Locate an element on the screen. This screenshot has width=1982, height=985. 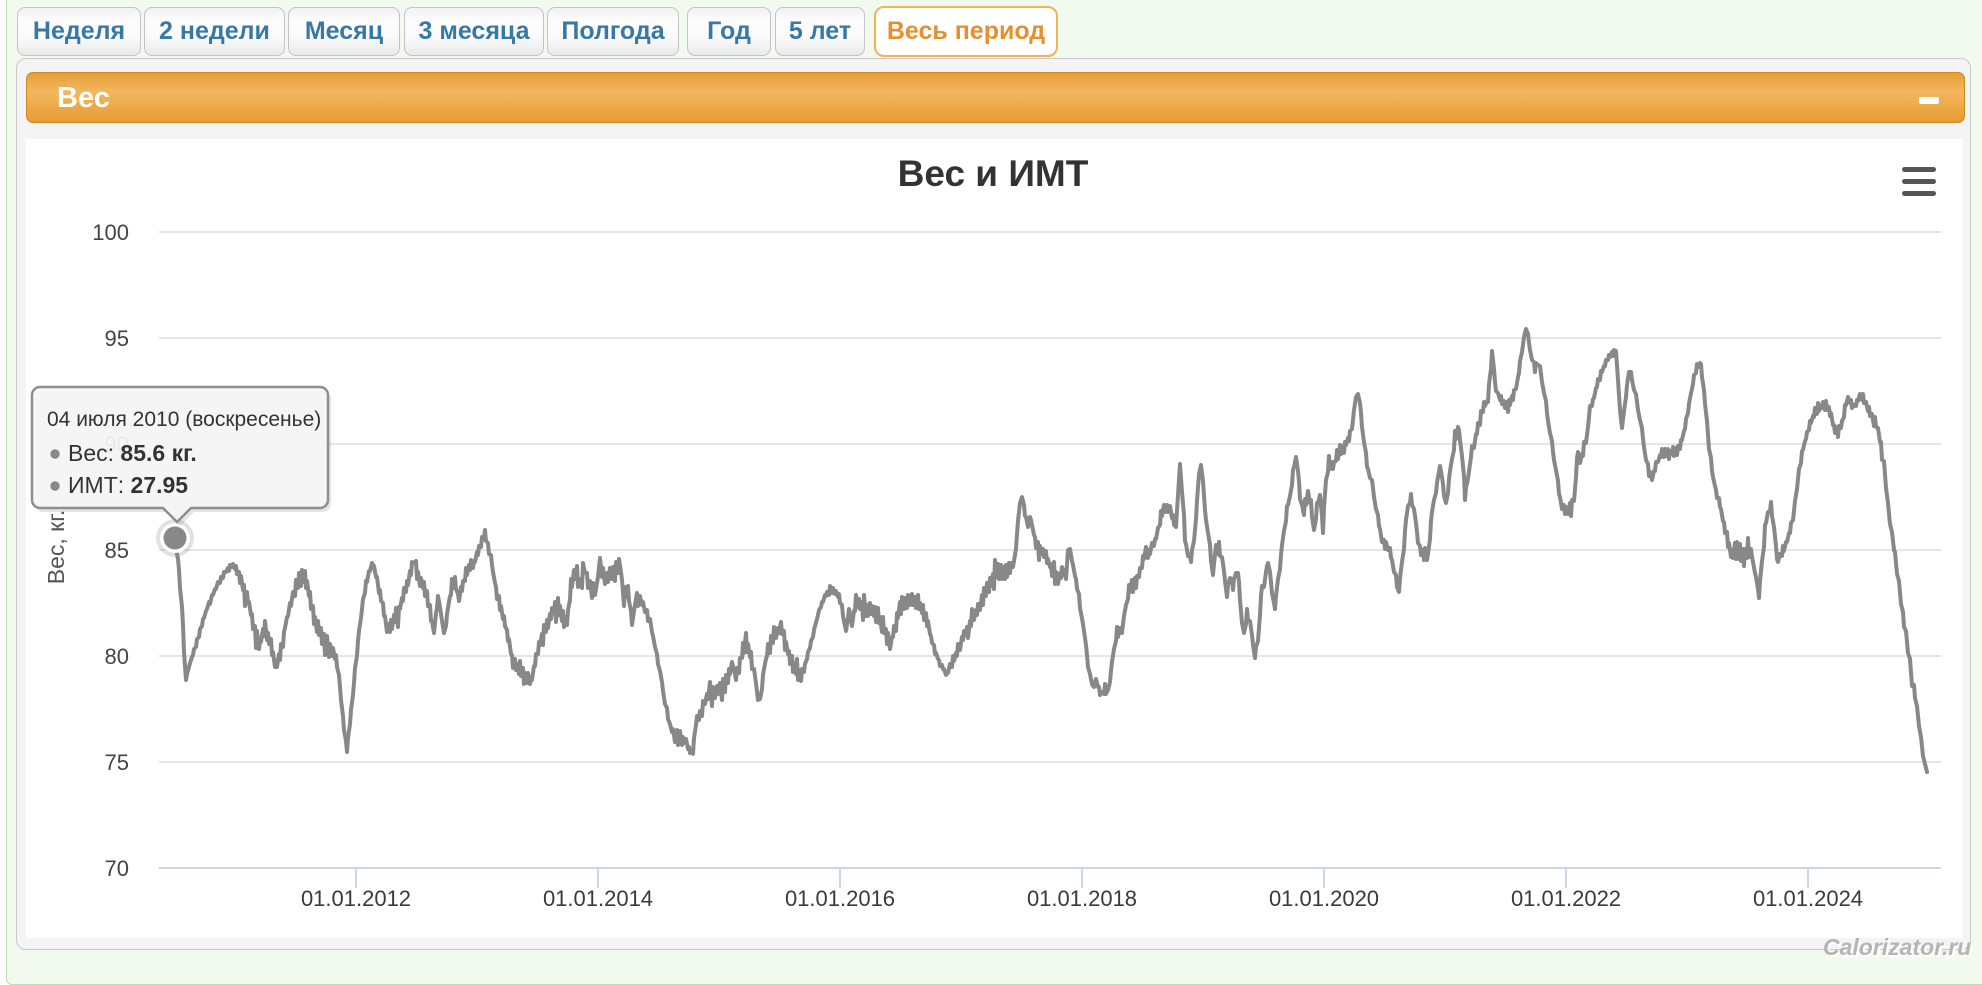
svg-text: 01.01.2022 is located at coordinates (1566, 898).